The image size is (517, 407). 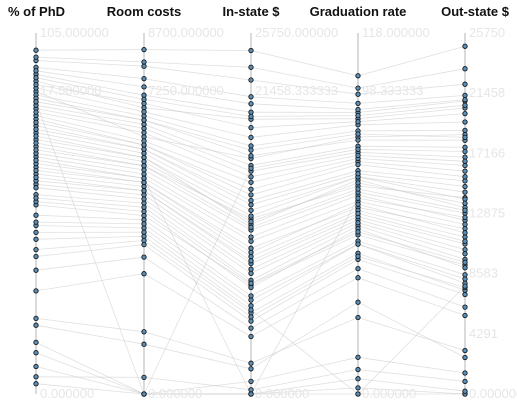 What do you see at coordinates (74, 32) in the screenshot?
I see `tick-label: 105.000000` at bounding box center [74, 32].